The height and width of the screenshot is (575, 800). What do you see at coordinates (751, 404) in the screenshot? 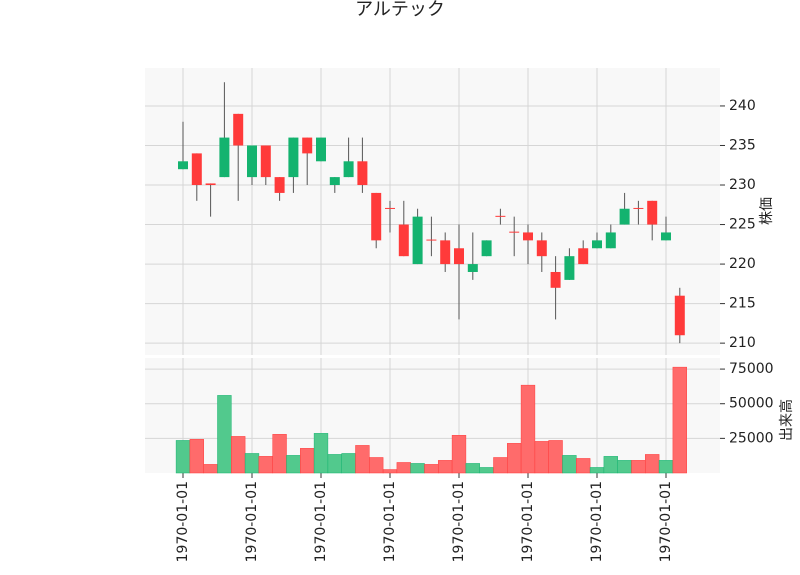
I see `y-tick-label: 50000` at bounding box center [751, 404].